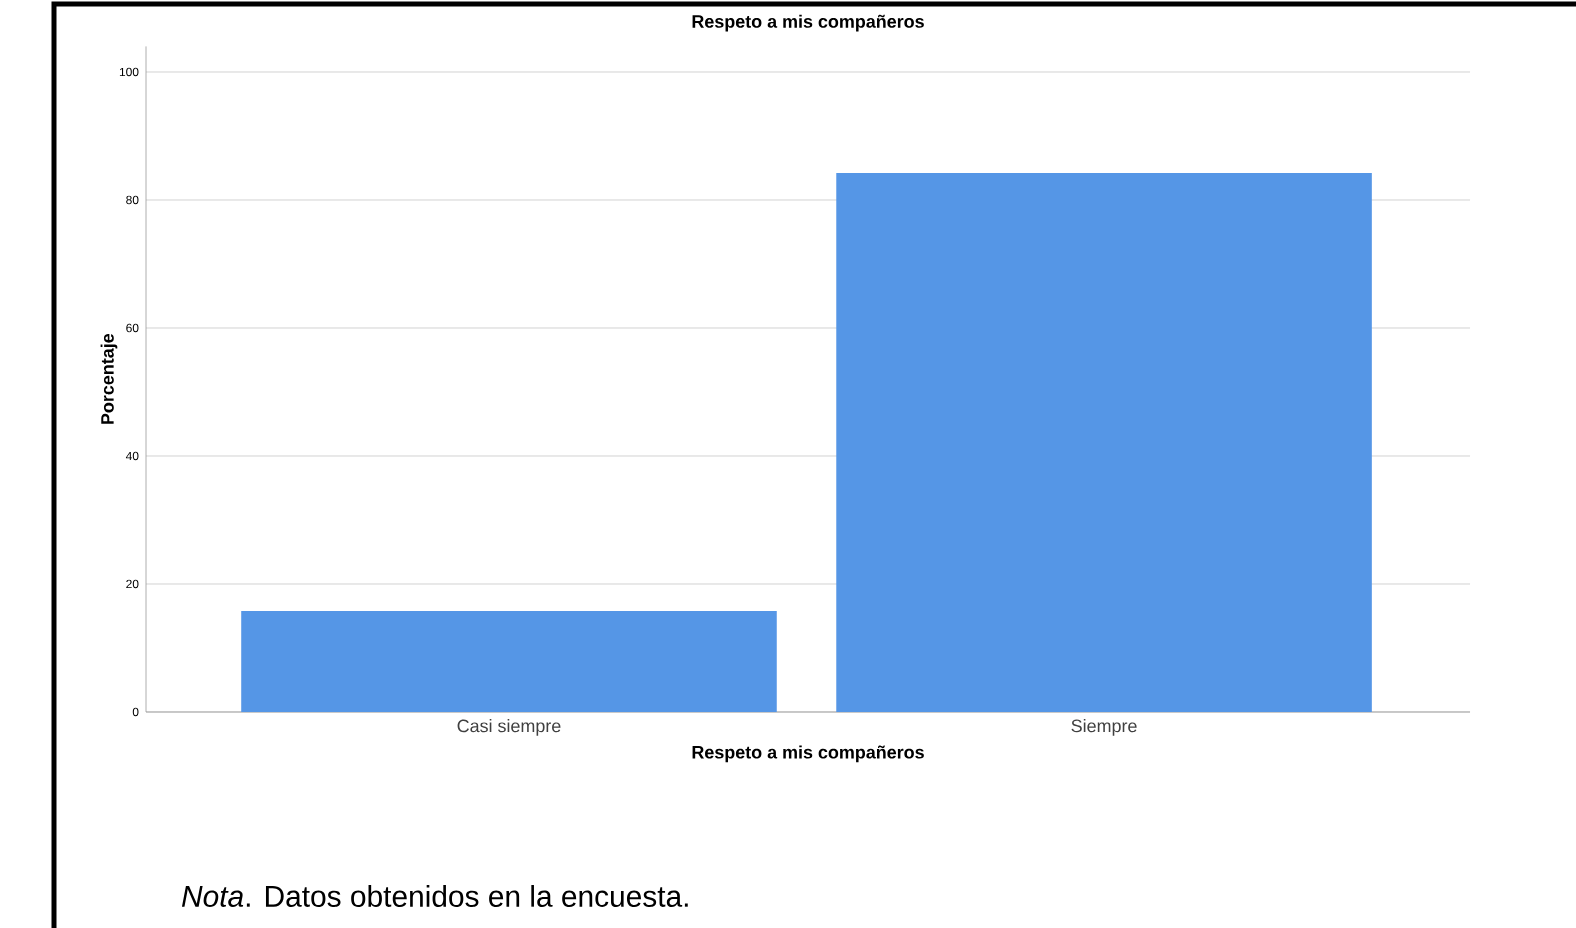 The image size is (1576, 928). I want to click on text: Nota. Datos obtenidos en la encuesta., so click(434, 896).